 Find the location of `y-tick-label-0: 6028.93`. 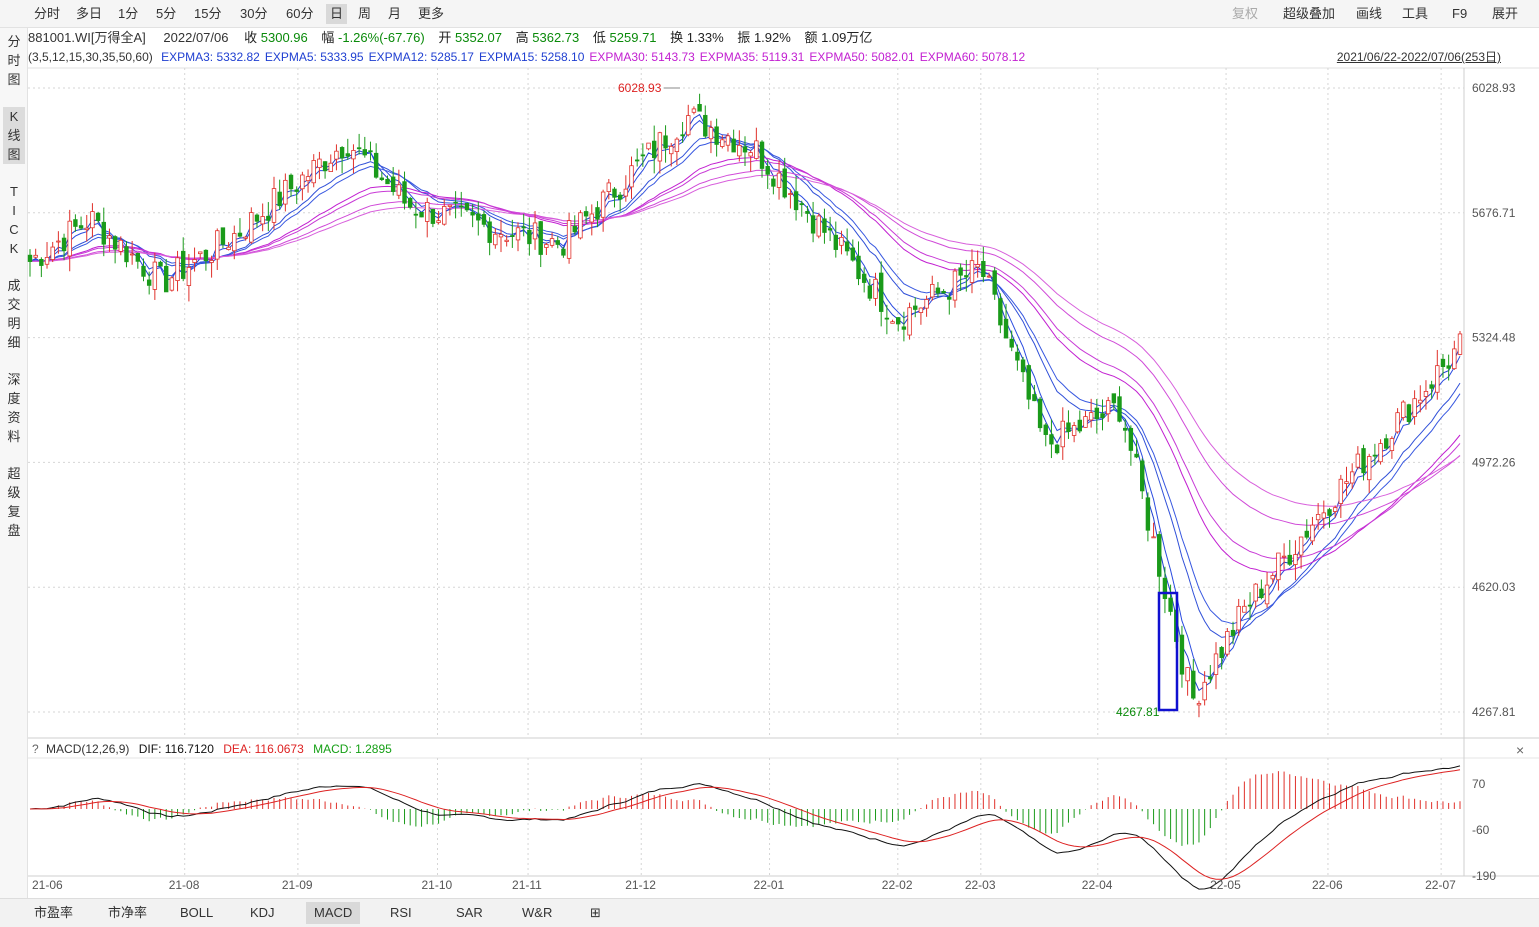

y-tick-label-0: 6028.93 is located at coordinates (1494, 88).